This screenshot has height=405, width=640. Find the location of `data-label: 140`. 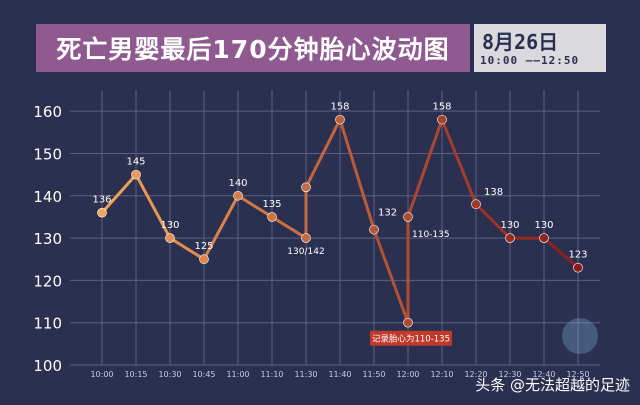

data-label: 140 is located at coordinates (237, 183).